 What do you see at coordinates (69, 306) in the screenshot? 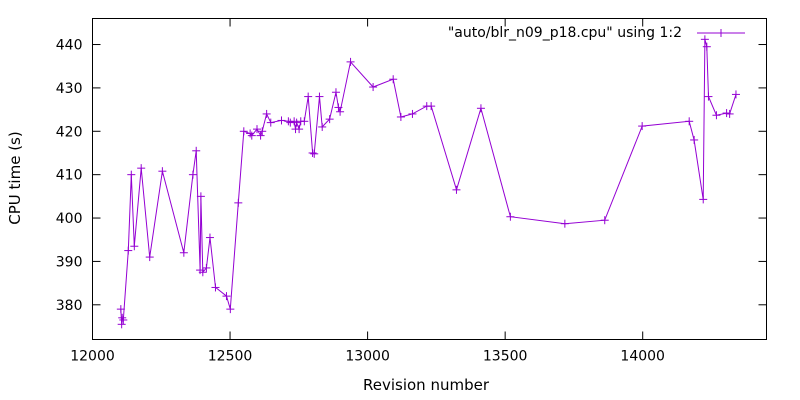
I see `y-tick-label: 380` at bounding box center [69, 306].